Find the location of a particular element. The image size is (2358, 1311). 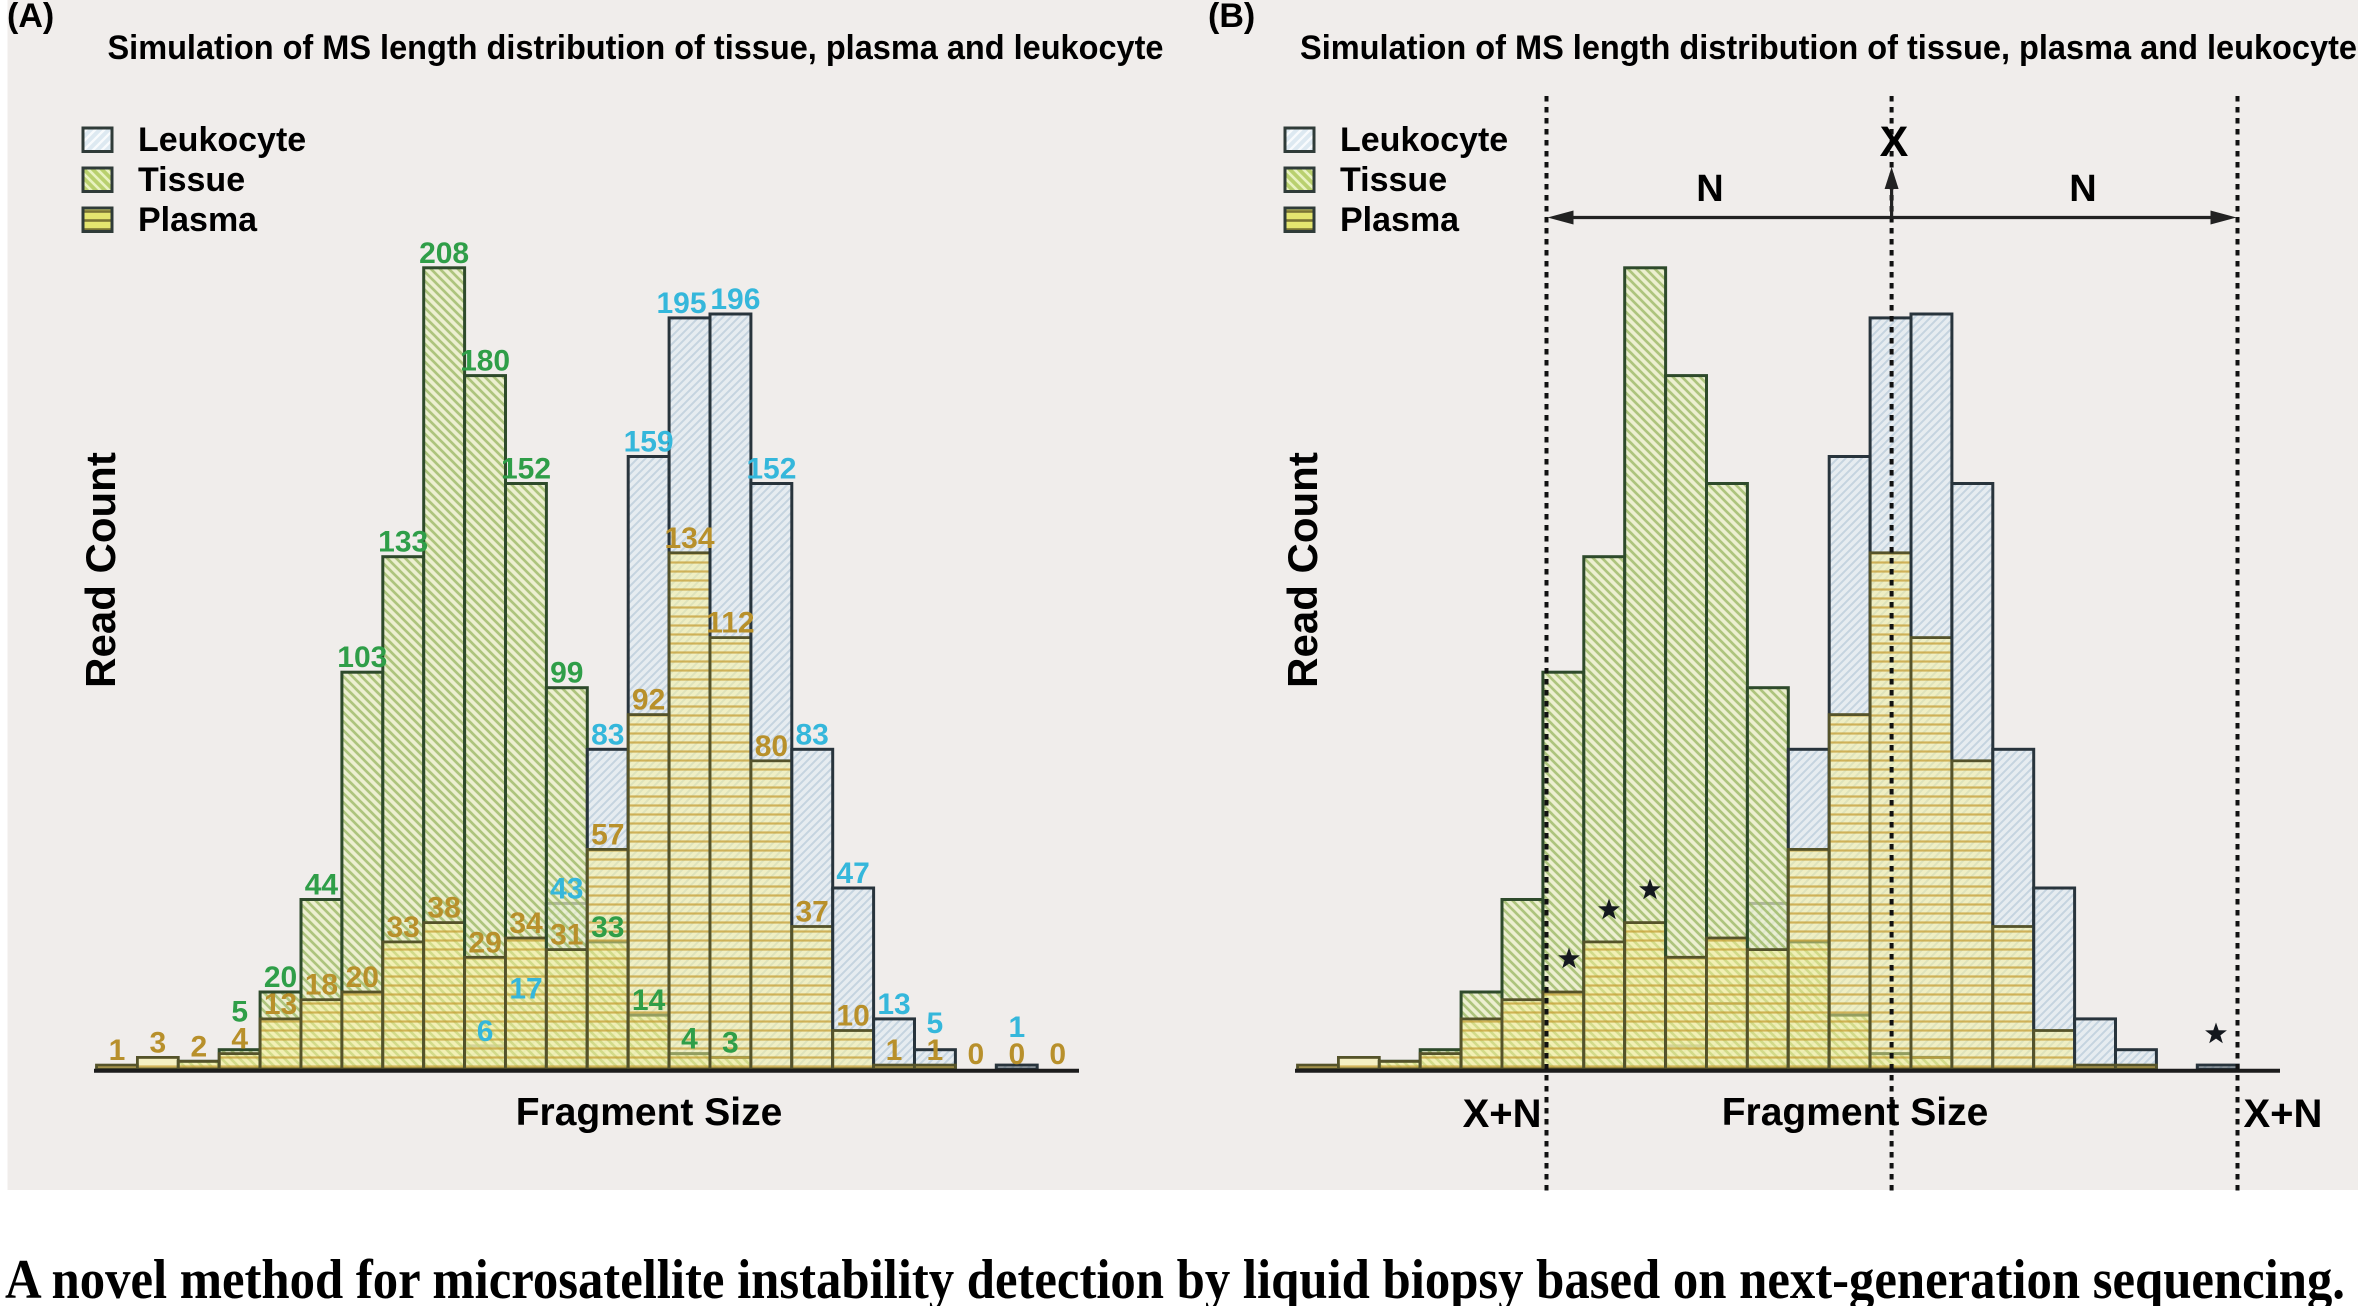

svg-text: 80 is located at coordinates (771, 746).